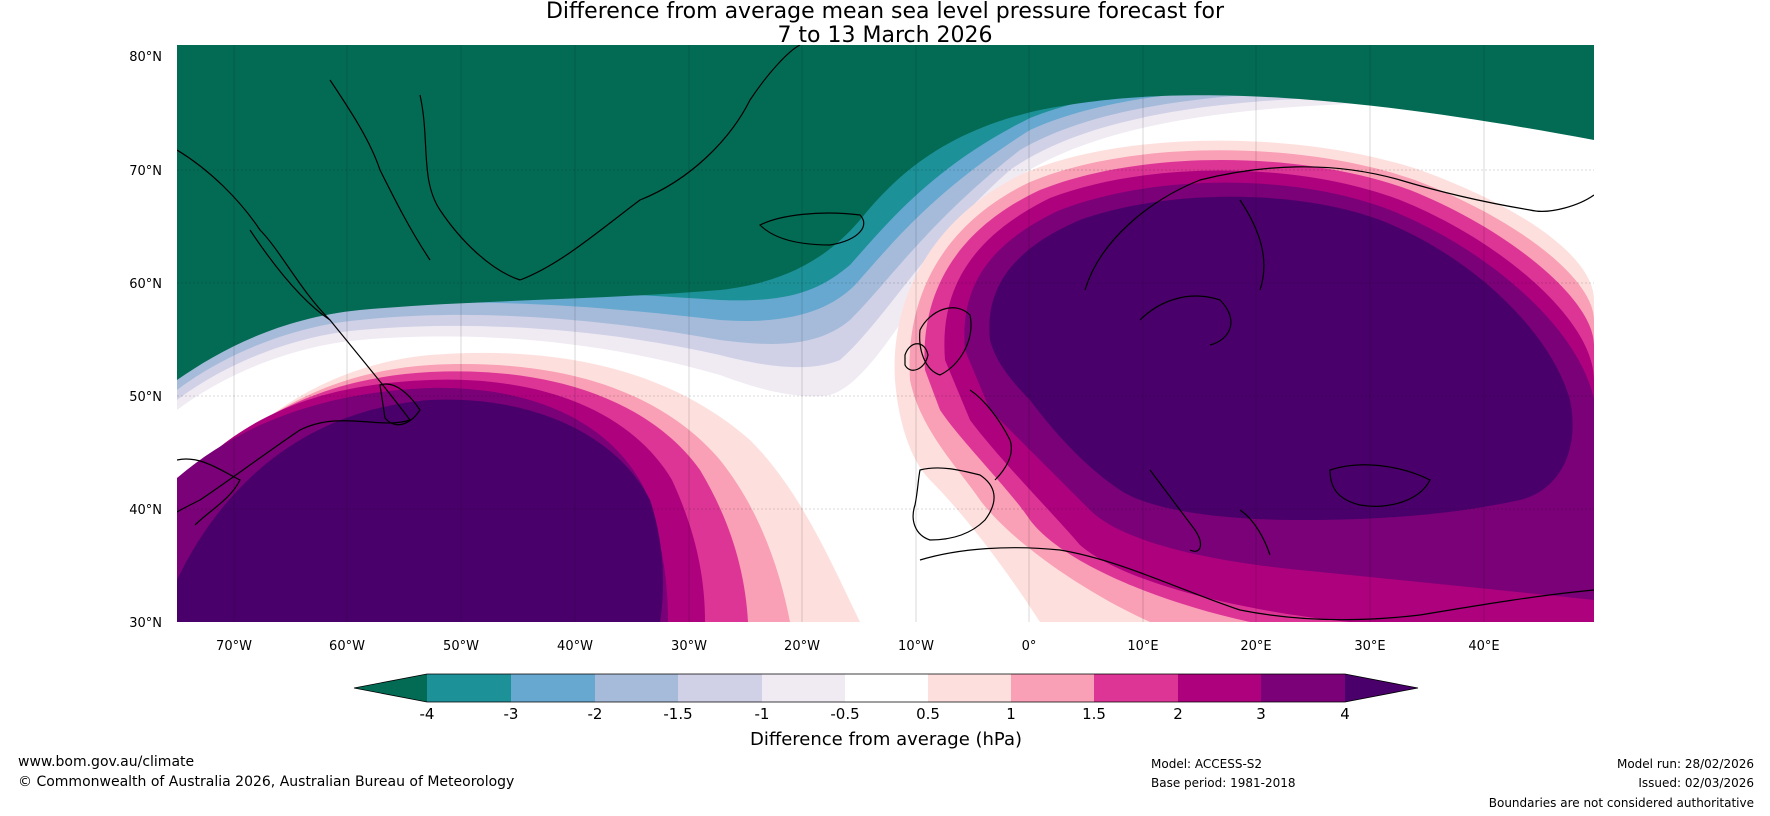 This screenshot has height=816, width=1770. Describe the element at coordinates (811, 229) in the screenshot. I see `iceland-coast` at that location.